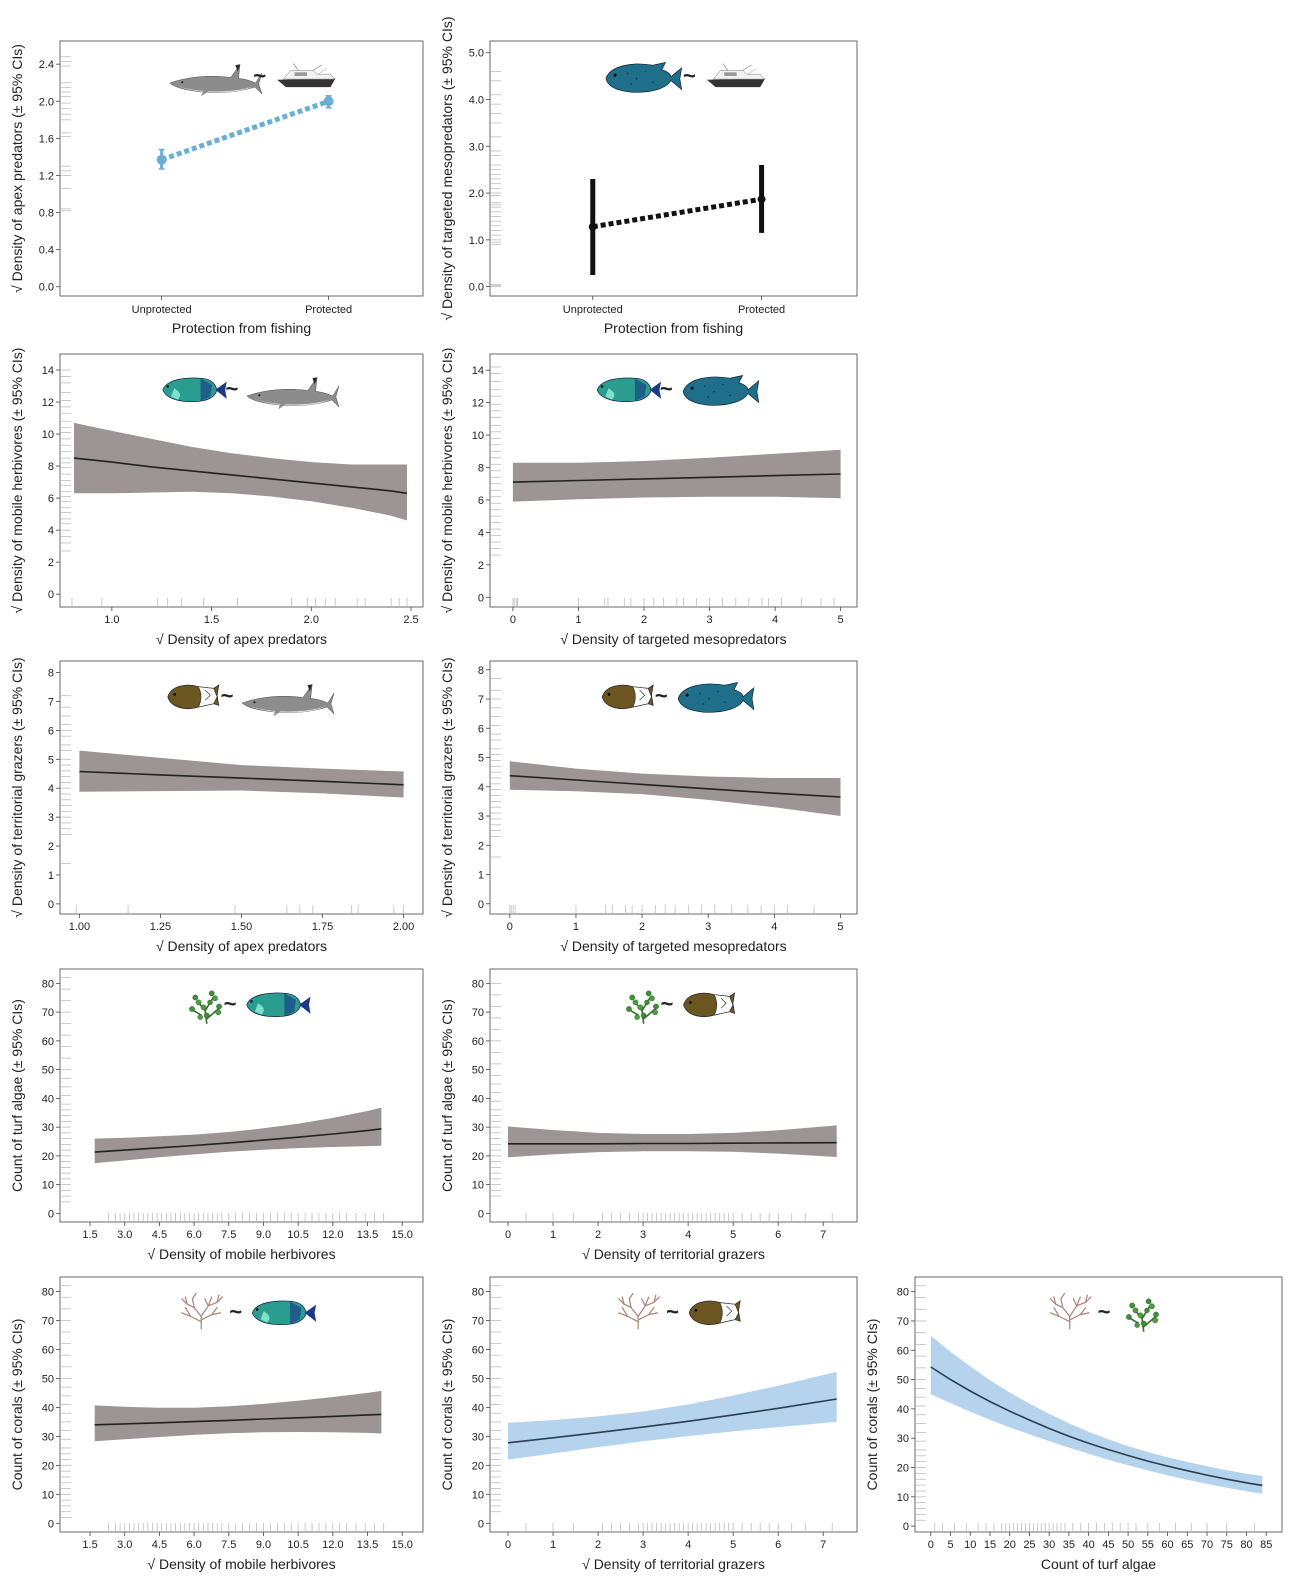 Image resolution: width=1312 pixels, height=1592 pixels. What do you see at coordinates (263, 1235) in the screenshot?
I see `x-tick-label: 9.0` at bounding box center [263, 1235].